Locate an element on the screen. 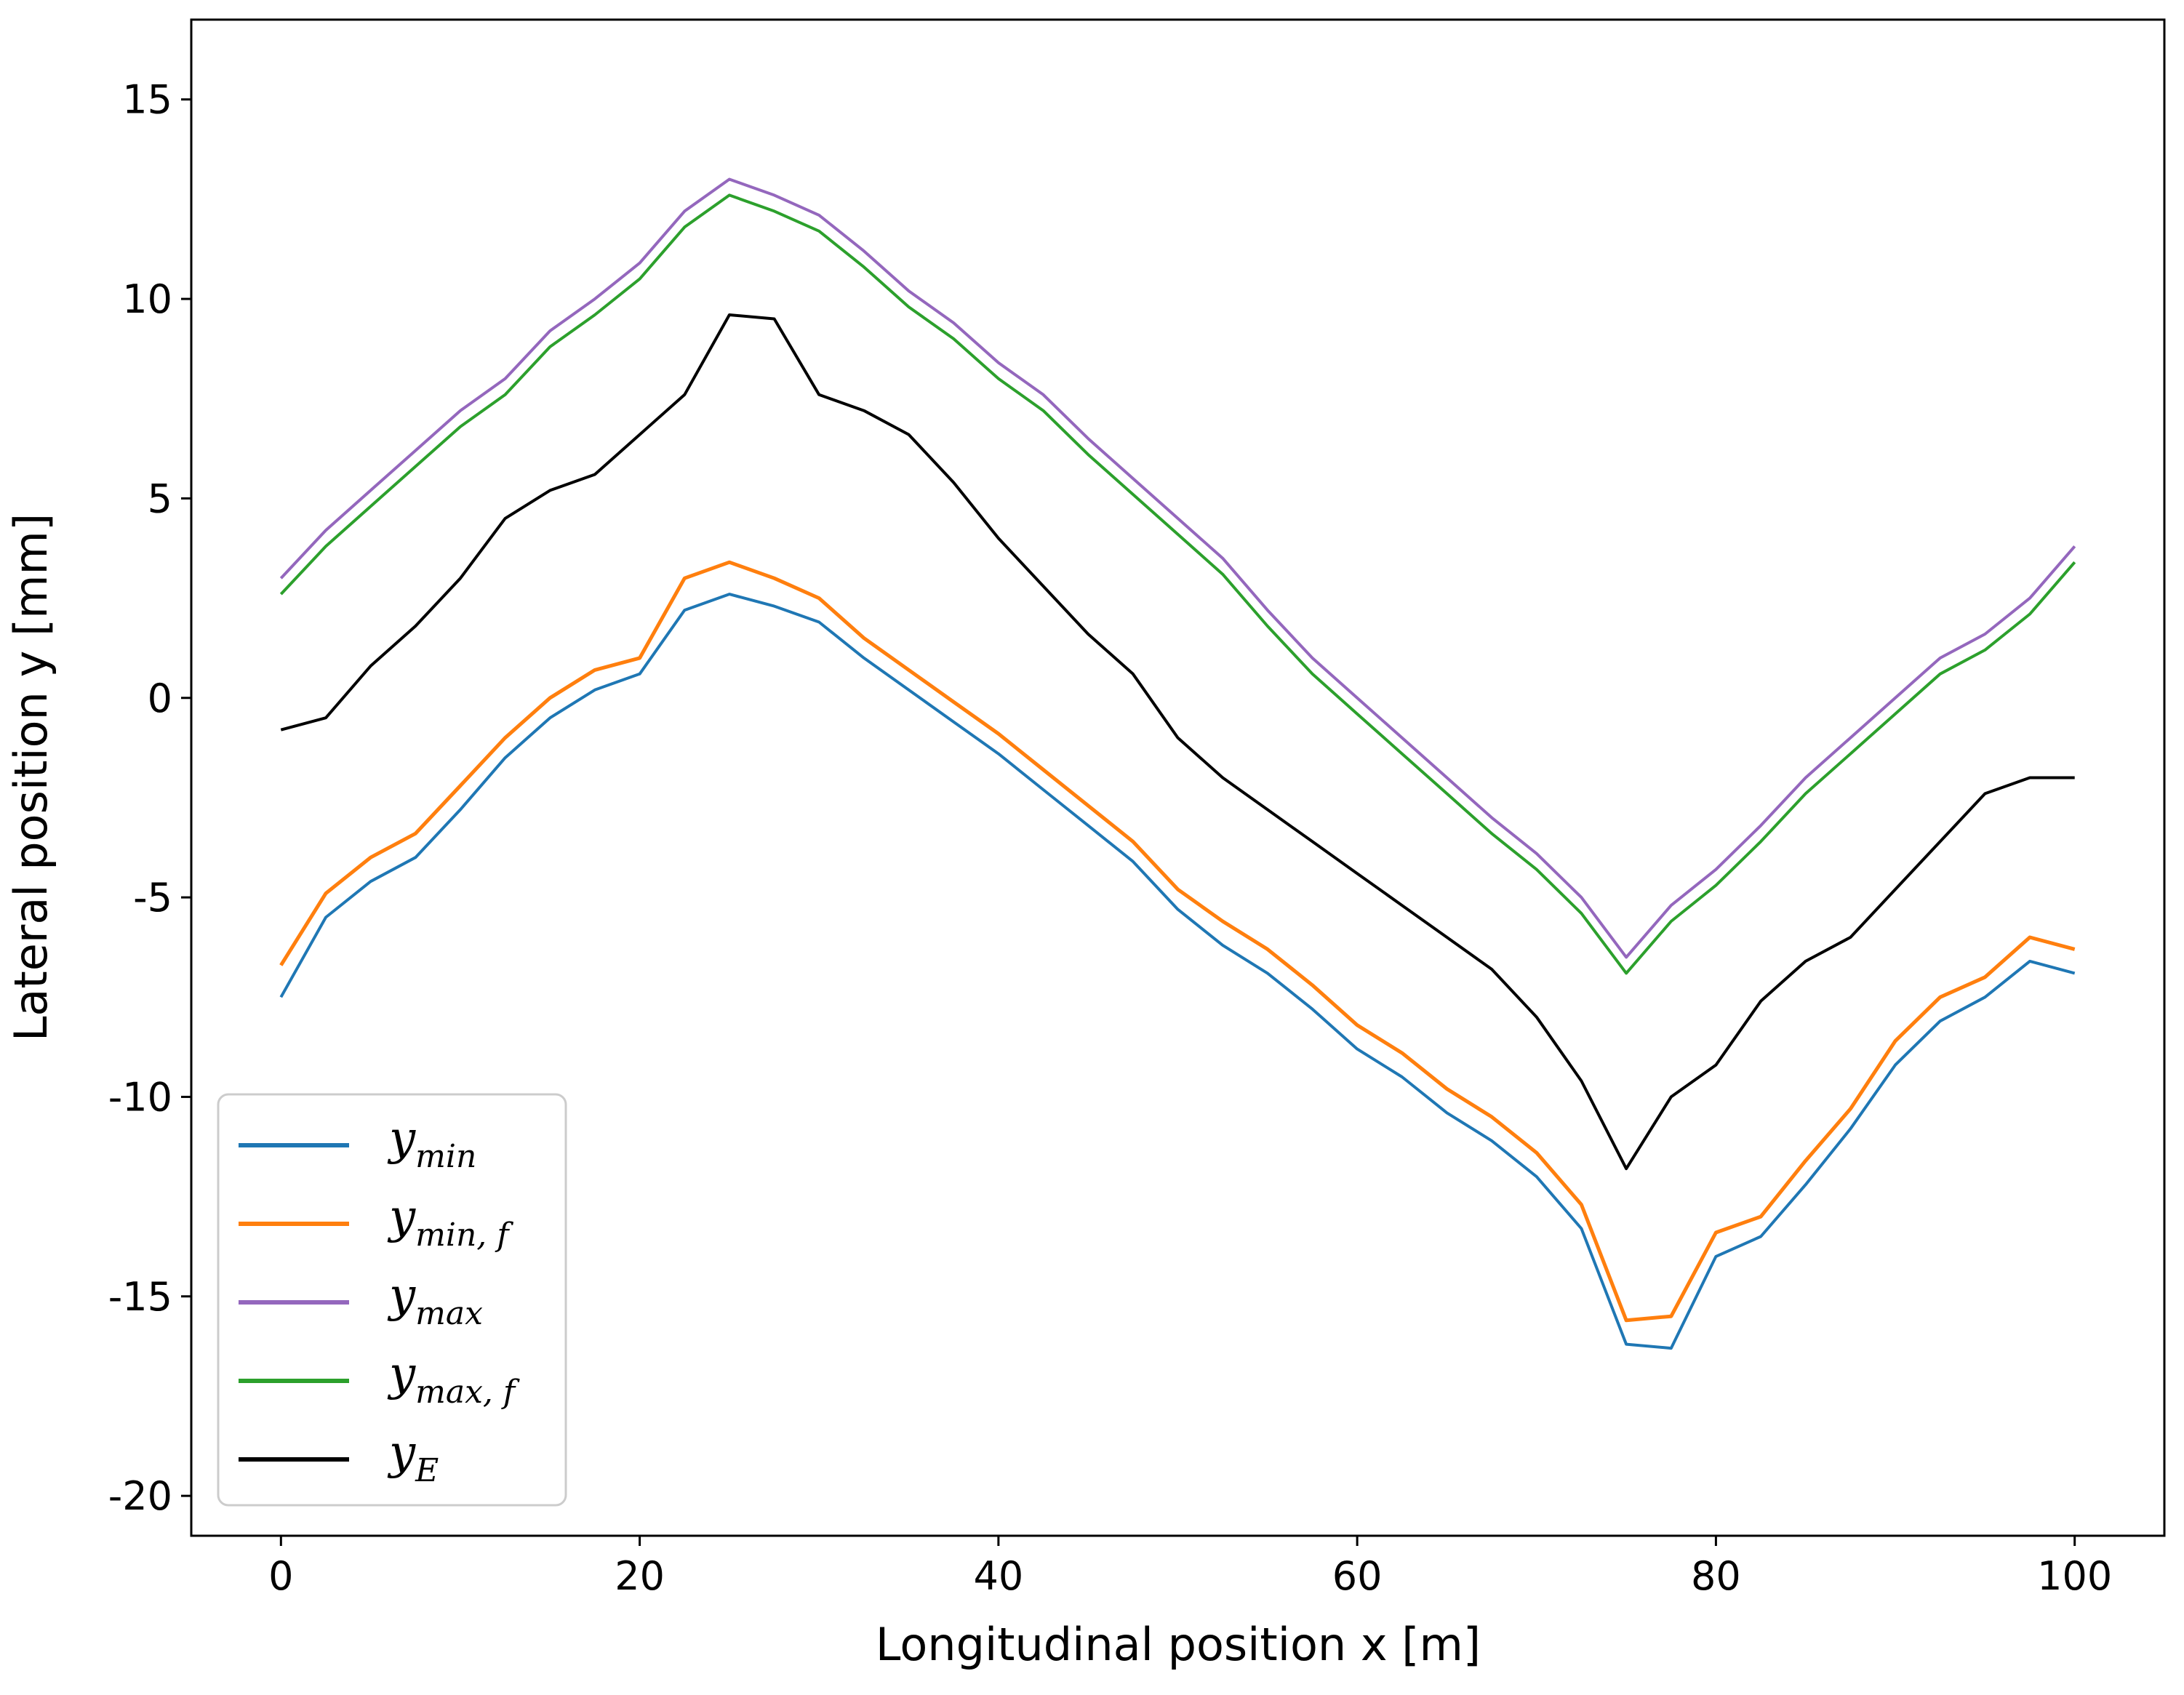 The height and width of the screenshot is (1695, 2184). legend: ymin ymin, f ymax ymax, f yE is located at coordinates (392, 1300).